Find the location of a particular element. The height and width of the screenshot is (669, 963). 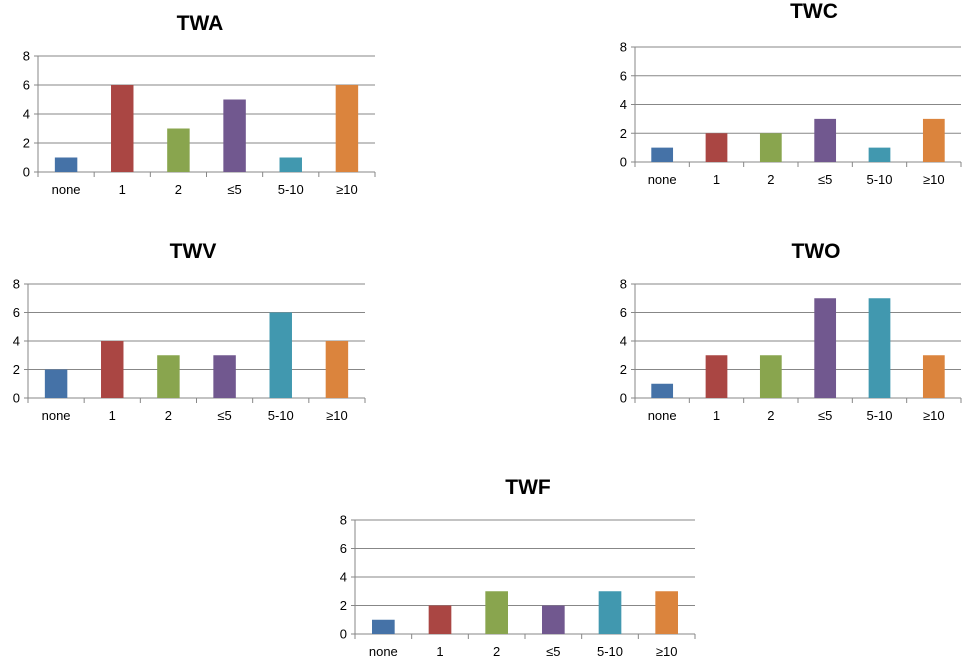

chart-title: TWA is located at coordinates (200, 23).